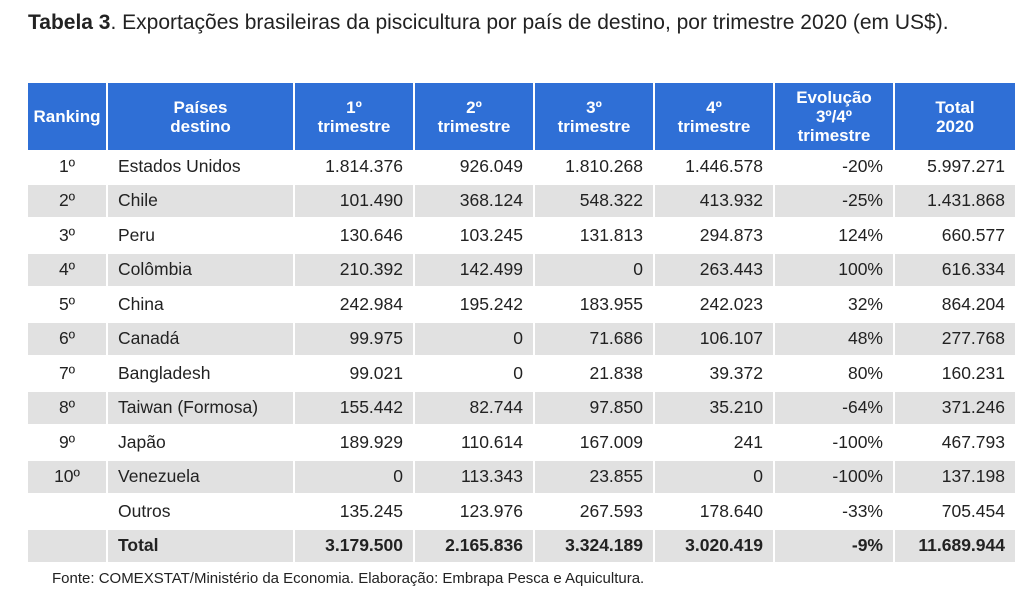 The height and width of the screenshot is (612, 1024). I want to click on header-q3: 3º trimestre, so click(595, 116).